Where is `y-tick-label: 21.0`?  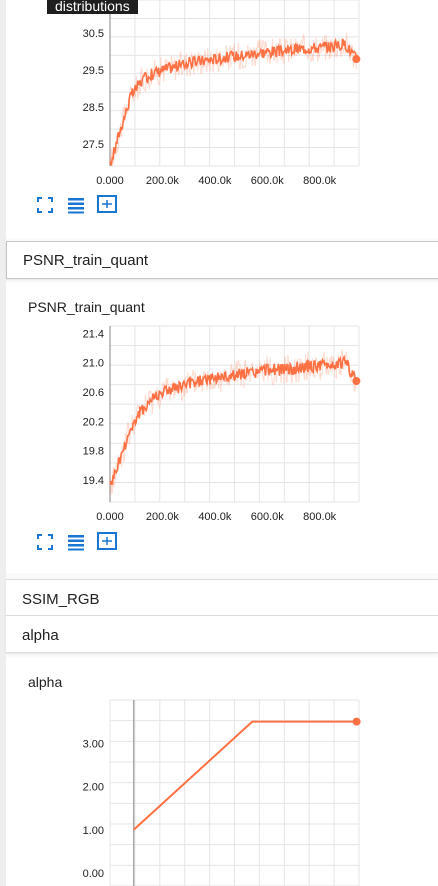 y-tick-label: 21.0 is located at coordinates (93, 364).